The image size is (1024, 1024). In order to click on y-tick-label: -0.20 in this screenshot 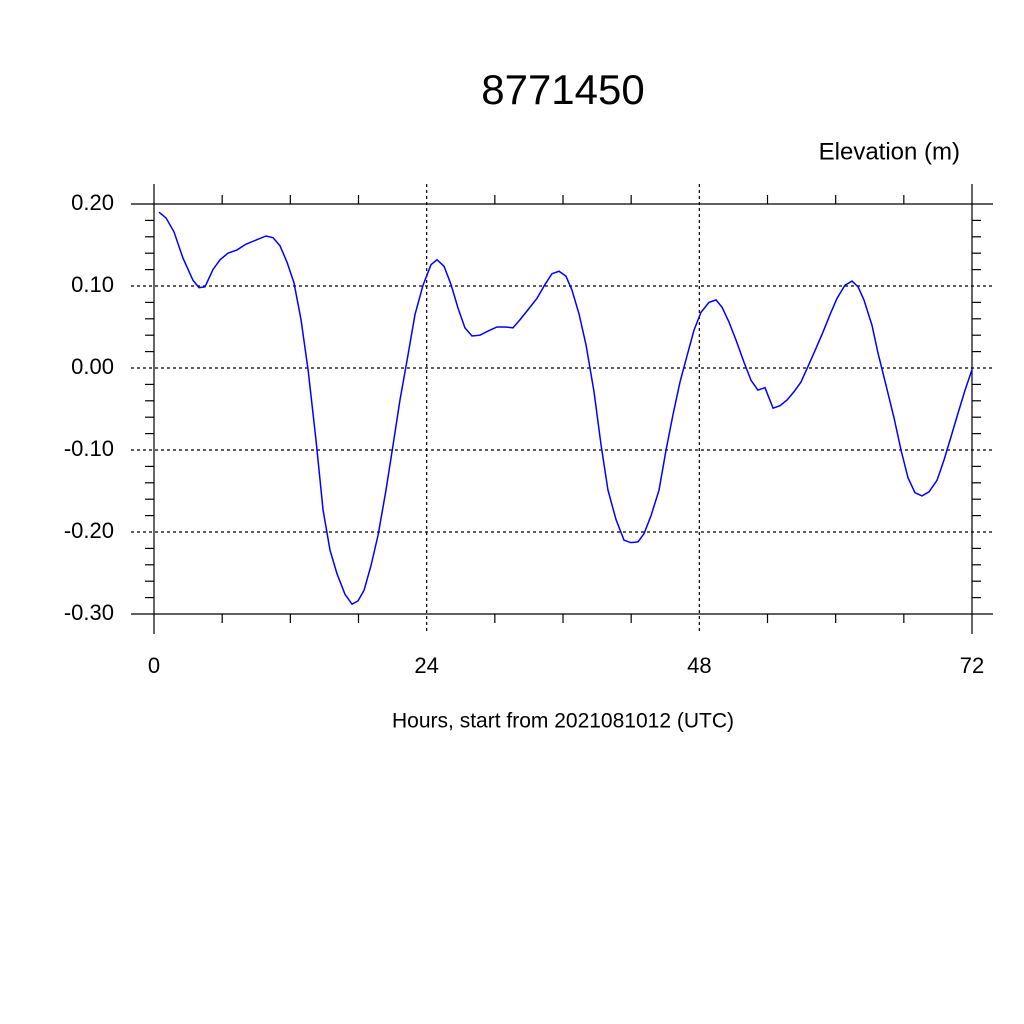, I will do `click(89, 530)`.